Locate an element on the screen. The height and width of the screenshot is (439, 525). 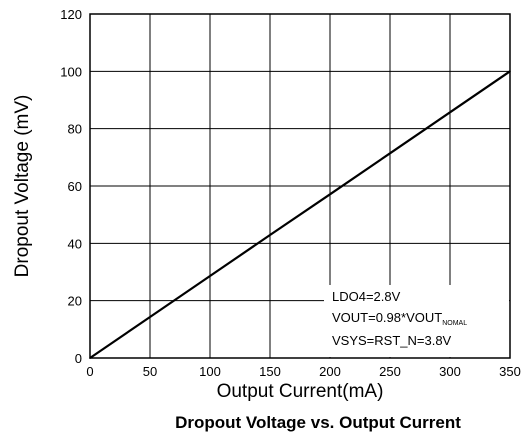
y-tick-label: 20 is located at coordinates (75, 301).